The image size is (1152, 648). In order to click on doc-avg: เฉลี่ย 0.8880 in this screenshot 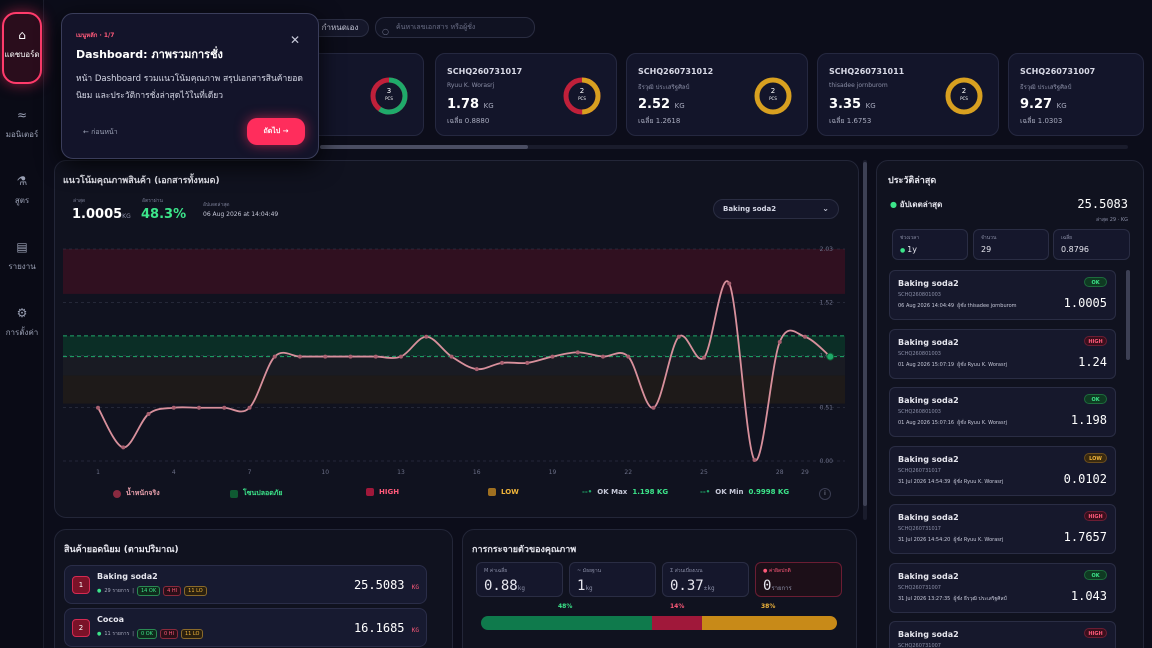, I will do `click(468, 121)`.